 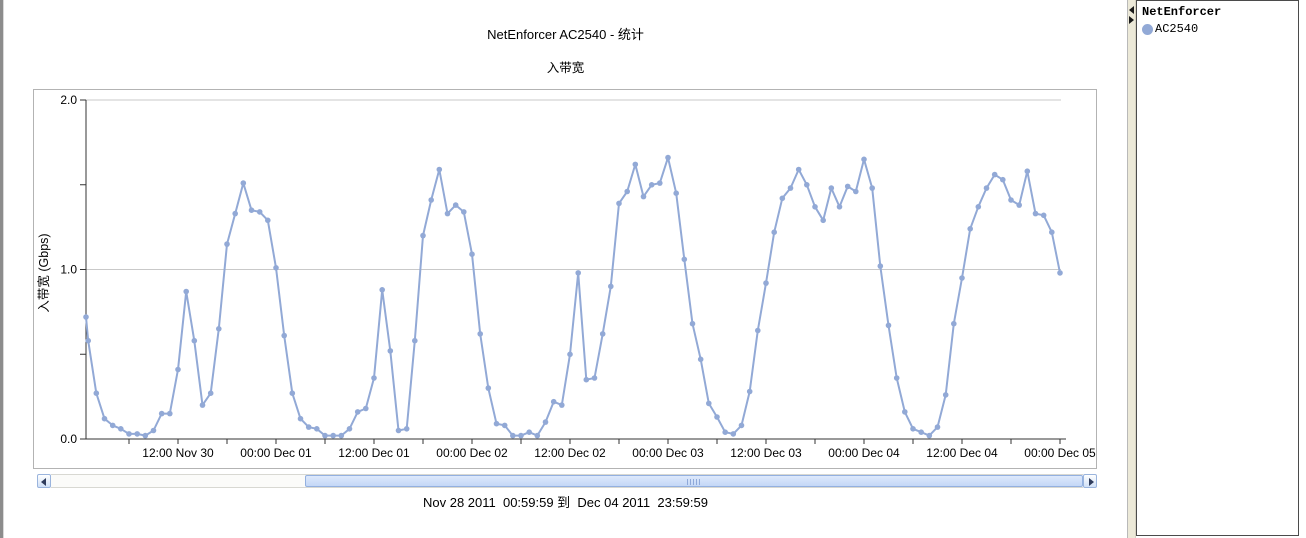 I want to click on svg-text: 00:00 Dec 02, so click(x=472, y=453).